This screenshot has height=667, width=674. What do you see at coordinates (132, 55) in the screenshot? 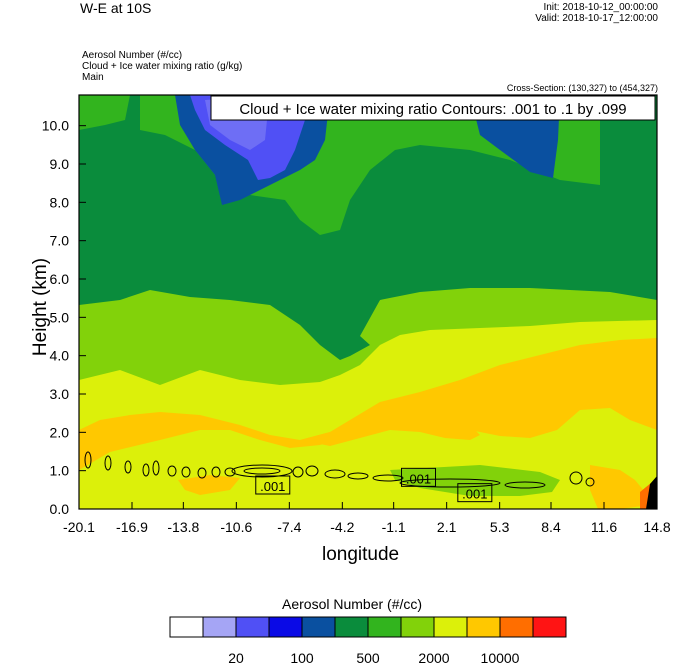
I see `field-aerosol-label: Aerosol Number (#/cc)` at bounding box center [132, 55].